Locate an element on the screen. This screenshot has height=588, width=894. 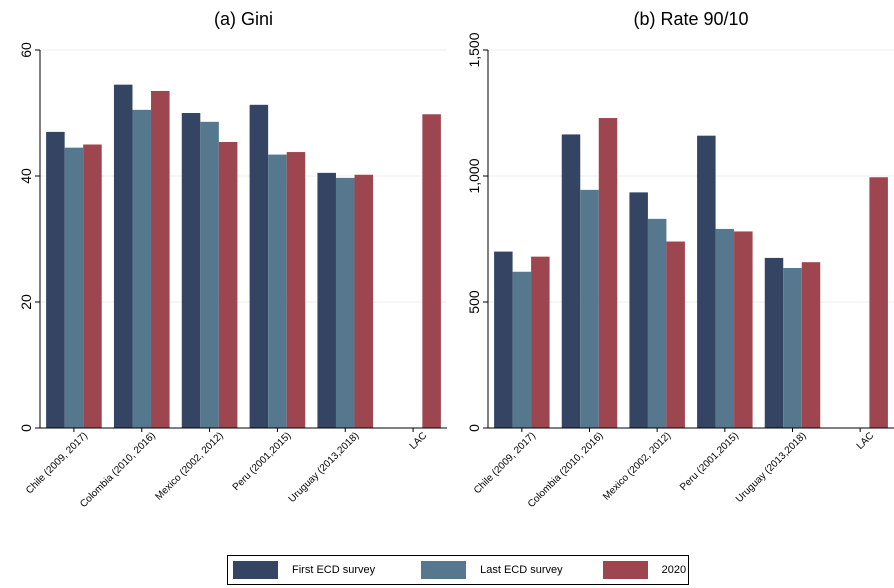
panel-1-category-label: Colombia (2010, 2016) is located at coordinates (118, 470).